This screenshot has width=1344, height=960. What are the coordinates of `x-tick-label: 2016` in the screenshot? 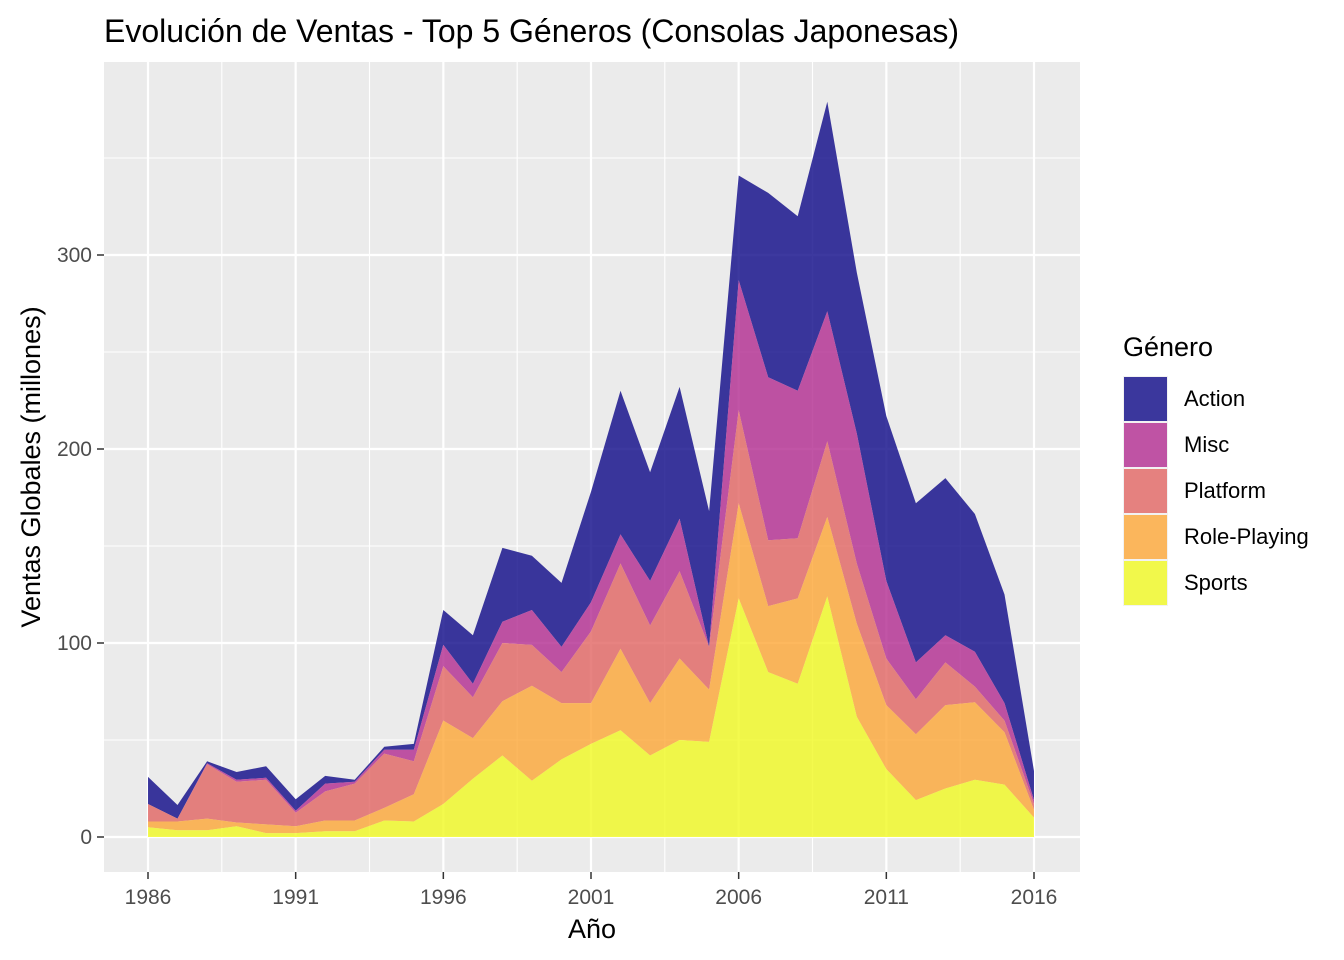 It's located at (1034, 897).